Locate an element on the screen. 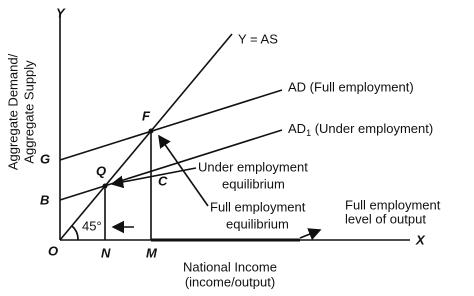 The width and height of the screenshot is (474, 296). y-label: Aggregate Demand/ is located at coordinates (12, 111).